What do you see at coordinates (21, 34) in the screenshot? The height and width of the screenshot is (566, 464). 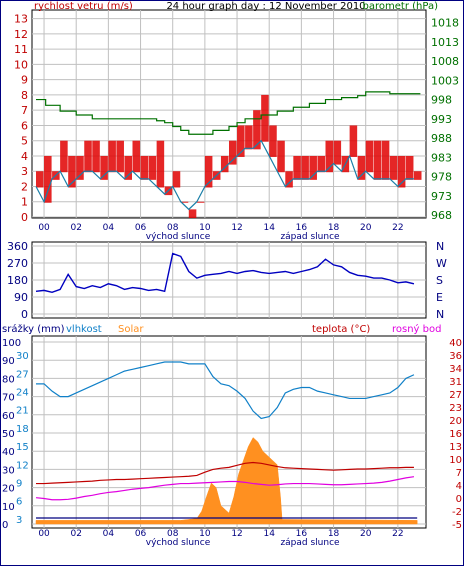 I see `wind-tick-label: 12` at bounding box center [21, 34].